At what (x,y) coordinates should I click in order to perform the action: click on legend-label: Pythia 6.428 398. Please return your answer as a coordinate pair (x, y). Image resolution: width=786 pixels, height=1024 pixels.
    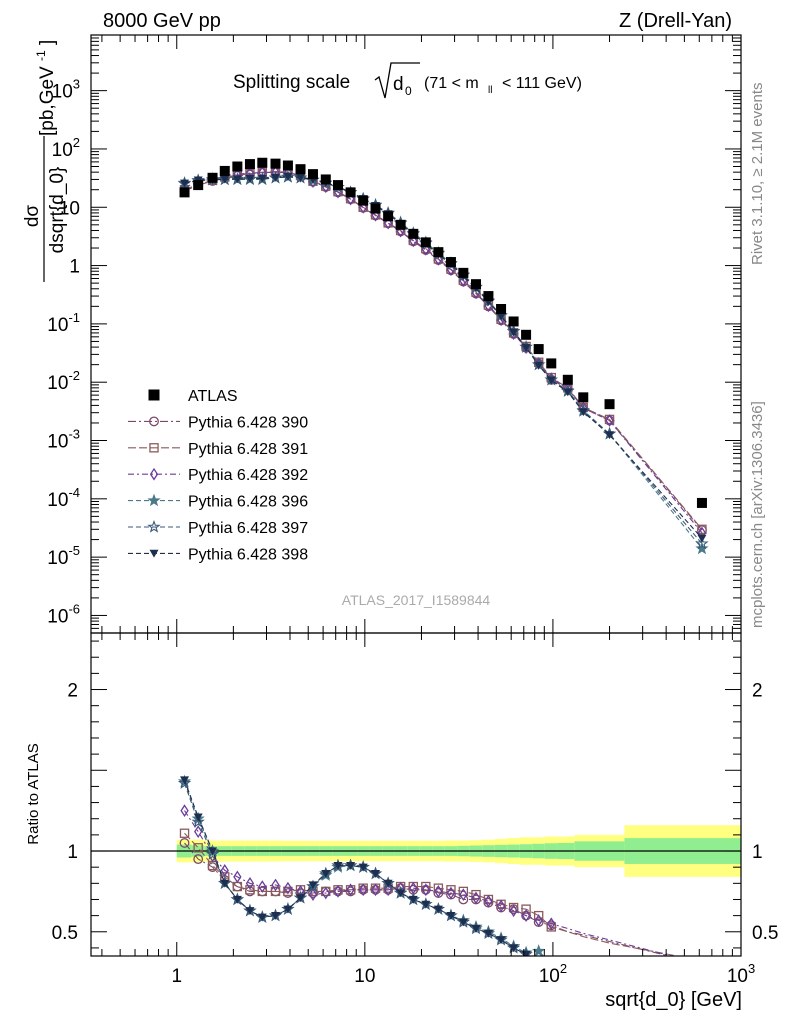
    Looking at the image, I should click on (248, 554).